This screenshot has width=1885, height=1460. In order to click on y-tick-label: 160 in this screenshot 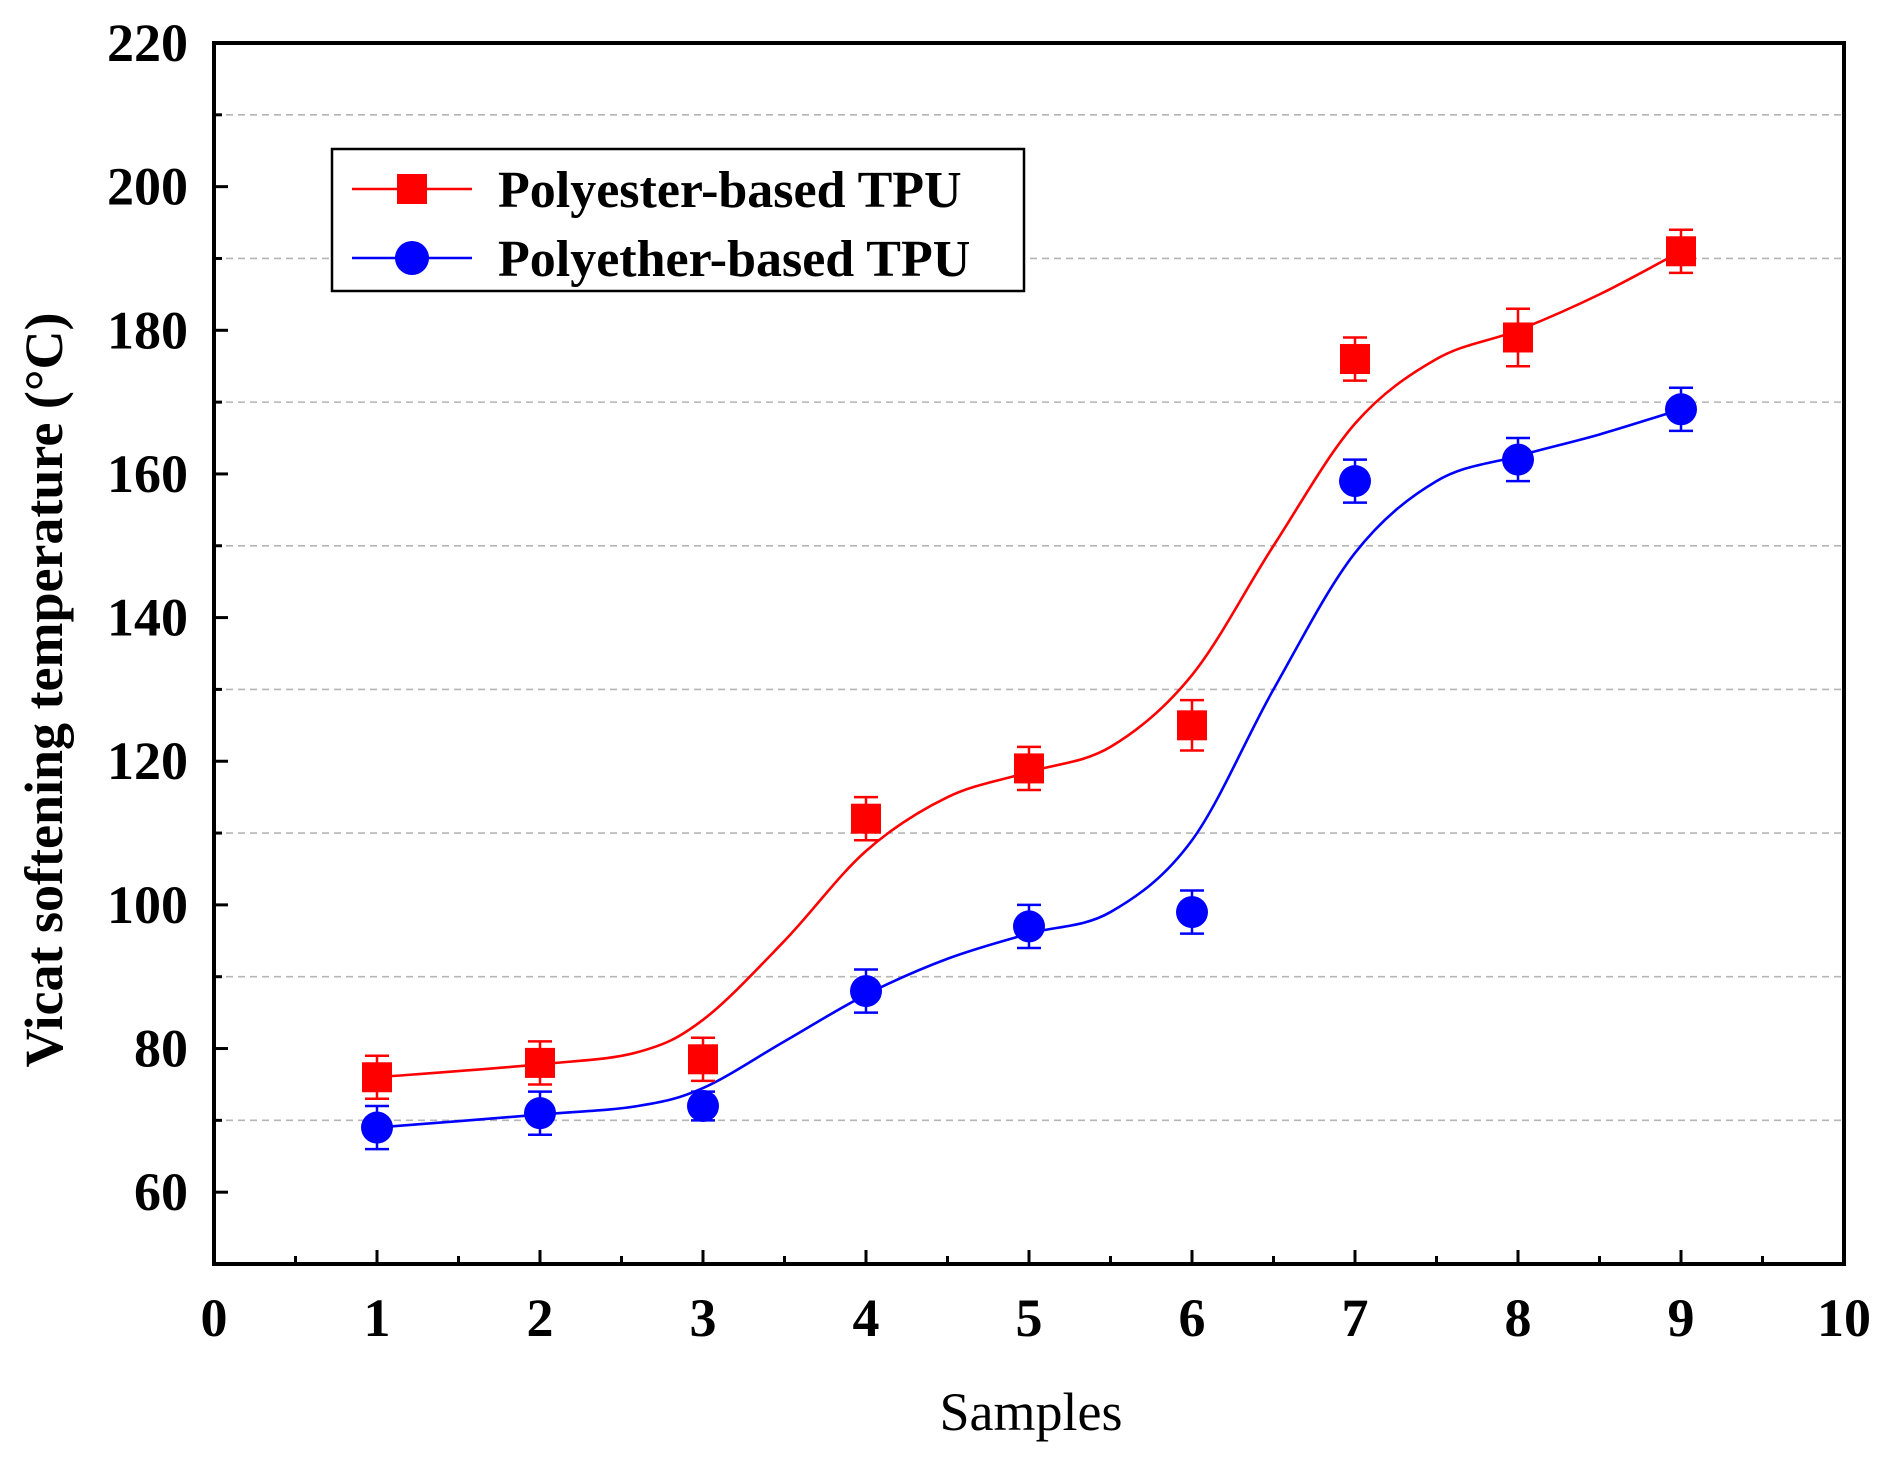, I will do `click(147, 474)`.